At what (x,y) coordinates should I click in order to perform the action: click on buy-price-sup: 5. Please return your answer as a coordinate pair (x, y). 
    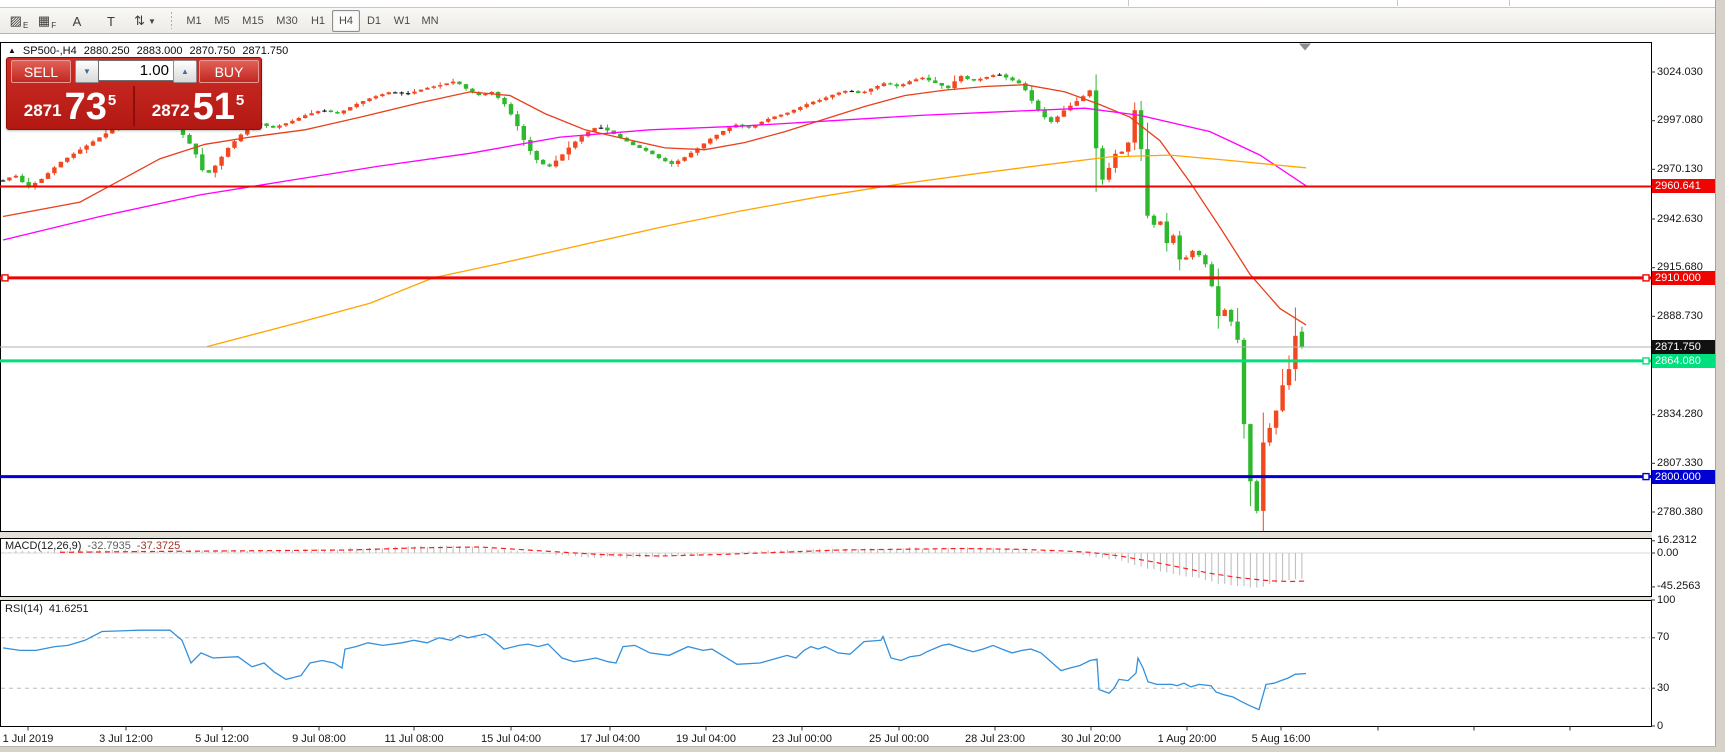
    Looking at the image, I should click on (240, 100).